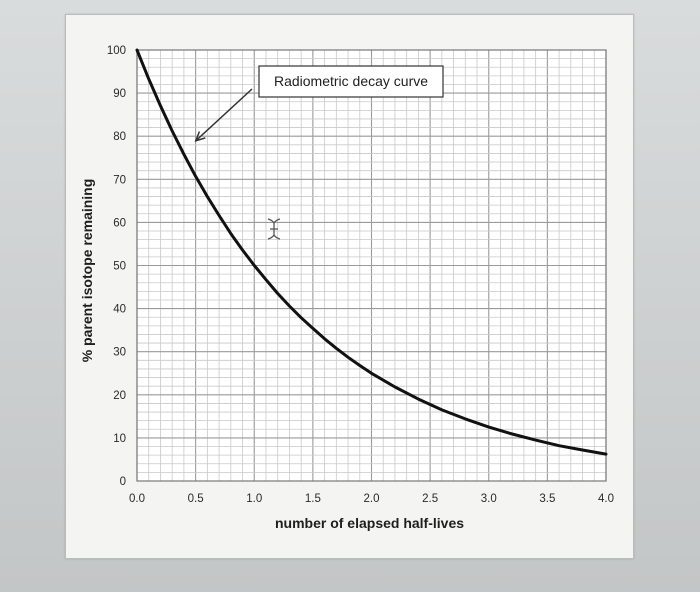 Image resolution: width=700 pixels, height=592 pixels. Describe the element at coordinates (137, 499) in the screenshot. I see `x-tick-label: 0.0` at that location.